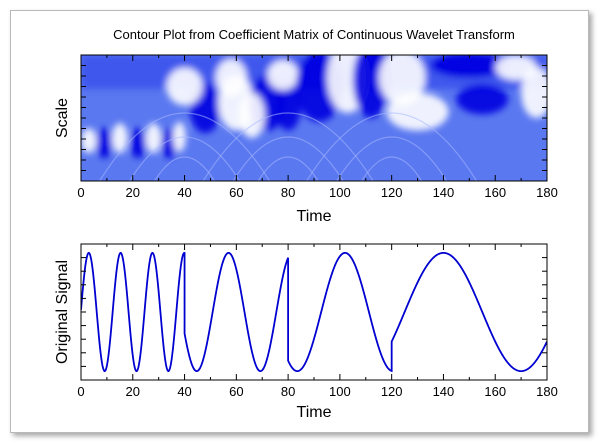  I want to click on heatmap-cone-arcs, so click(288, 146).